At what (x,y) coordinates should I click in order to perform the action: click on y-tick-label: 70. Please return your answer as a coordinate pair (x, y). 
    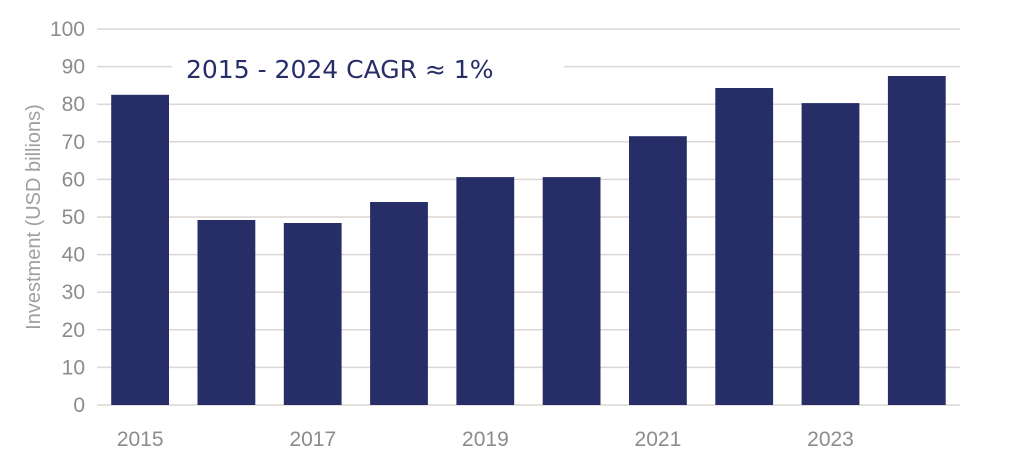
    Looking at the image, I should click on (73, 142).